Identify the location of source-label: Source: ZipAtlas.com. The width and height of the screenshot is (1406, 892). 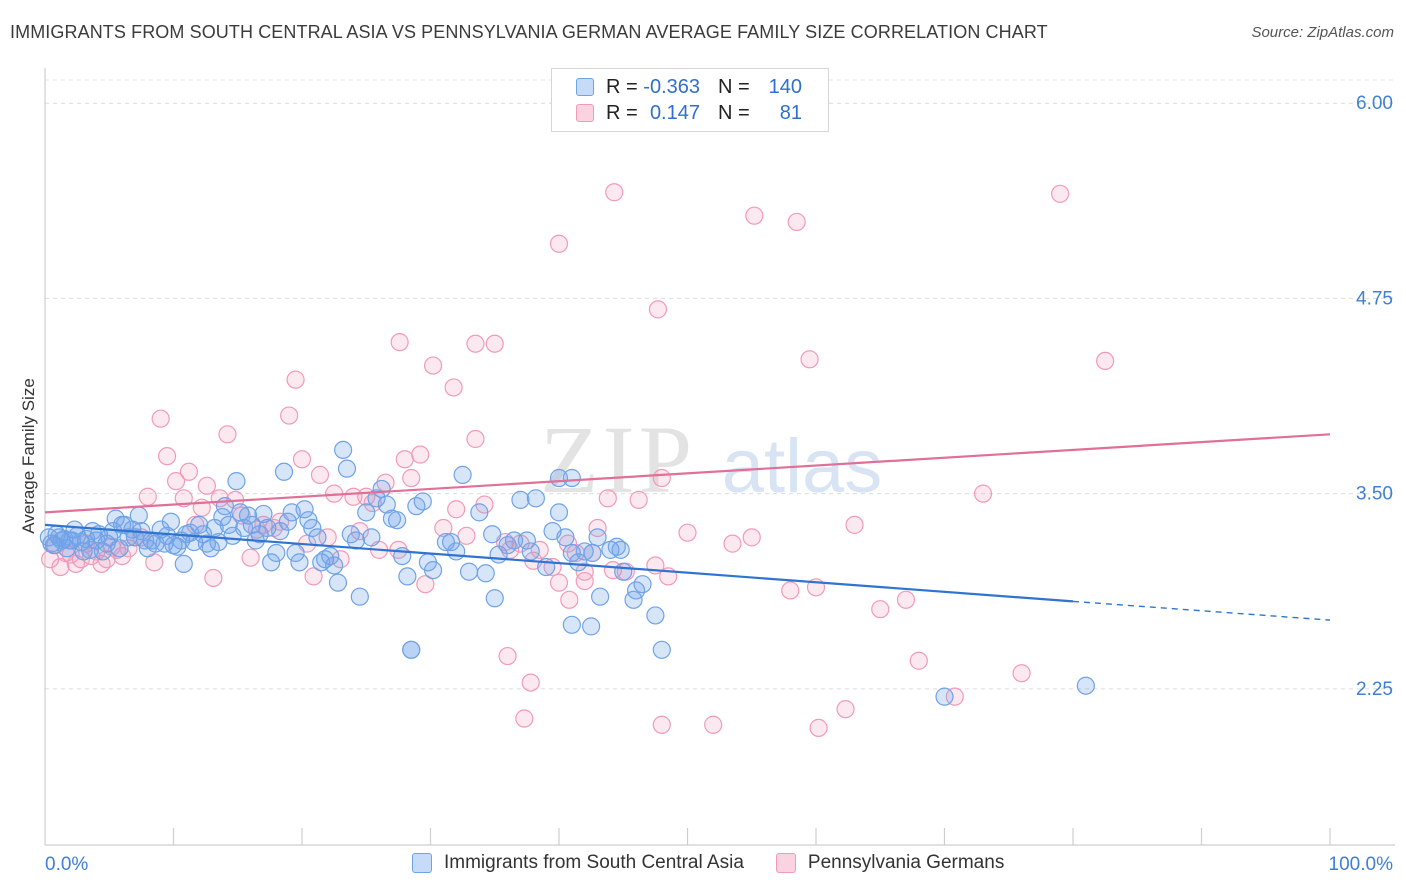
(1322, 32).